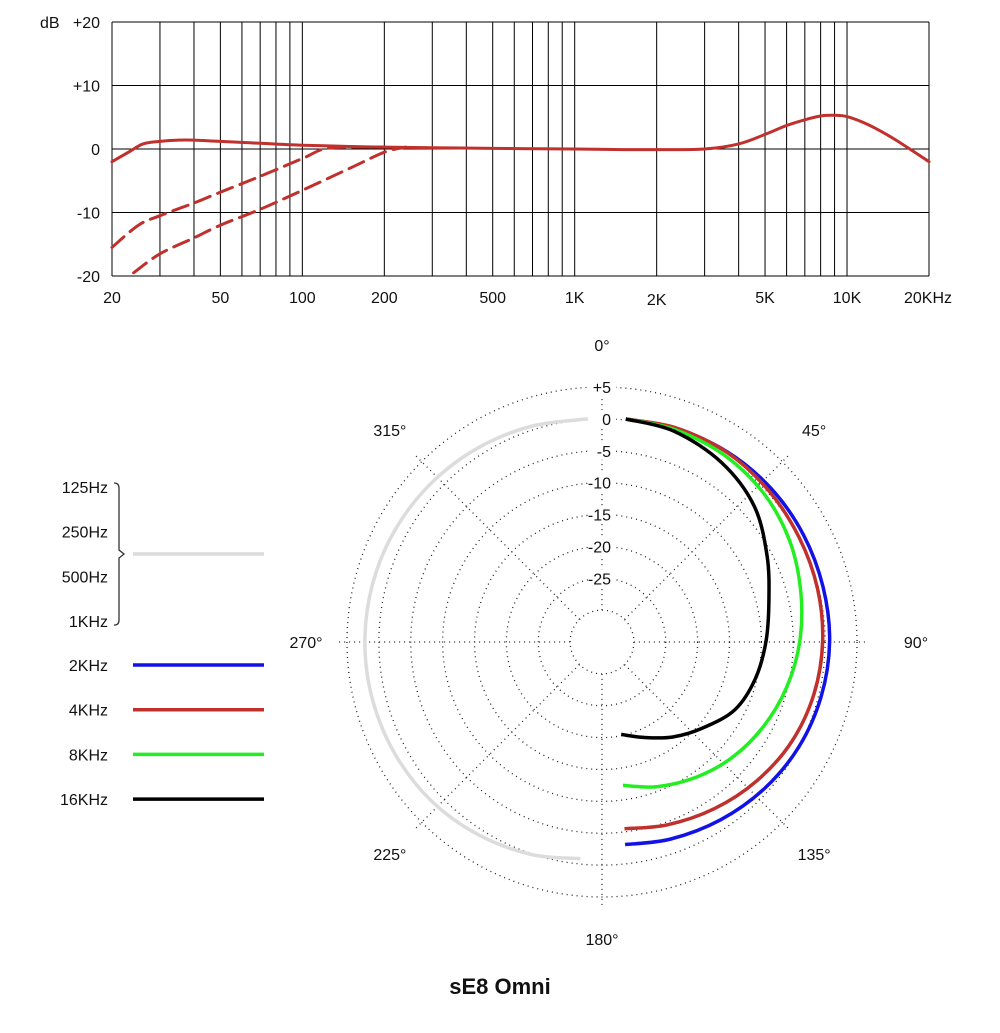  I want to click on polar-curve-16khz, so click(695, 578).